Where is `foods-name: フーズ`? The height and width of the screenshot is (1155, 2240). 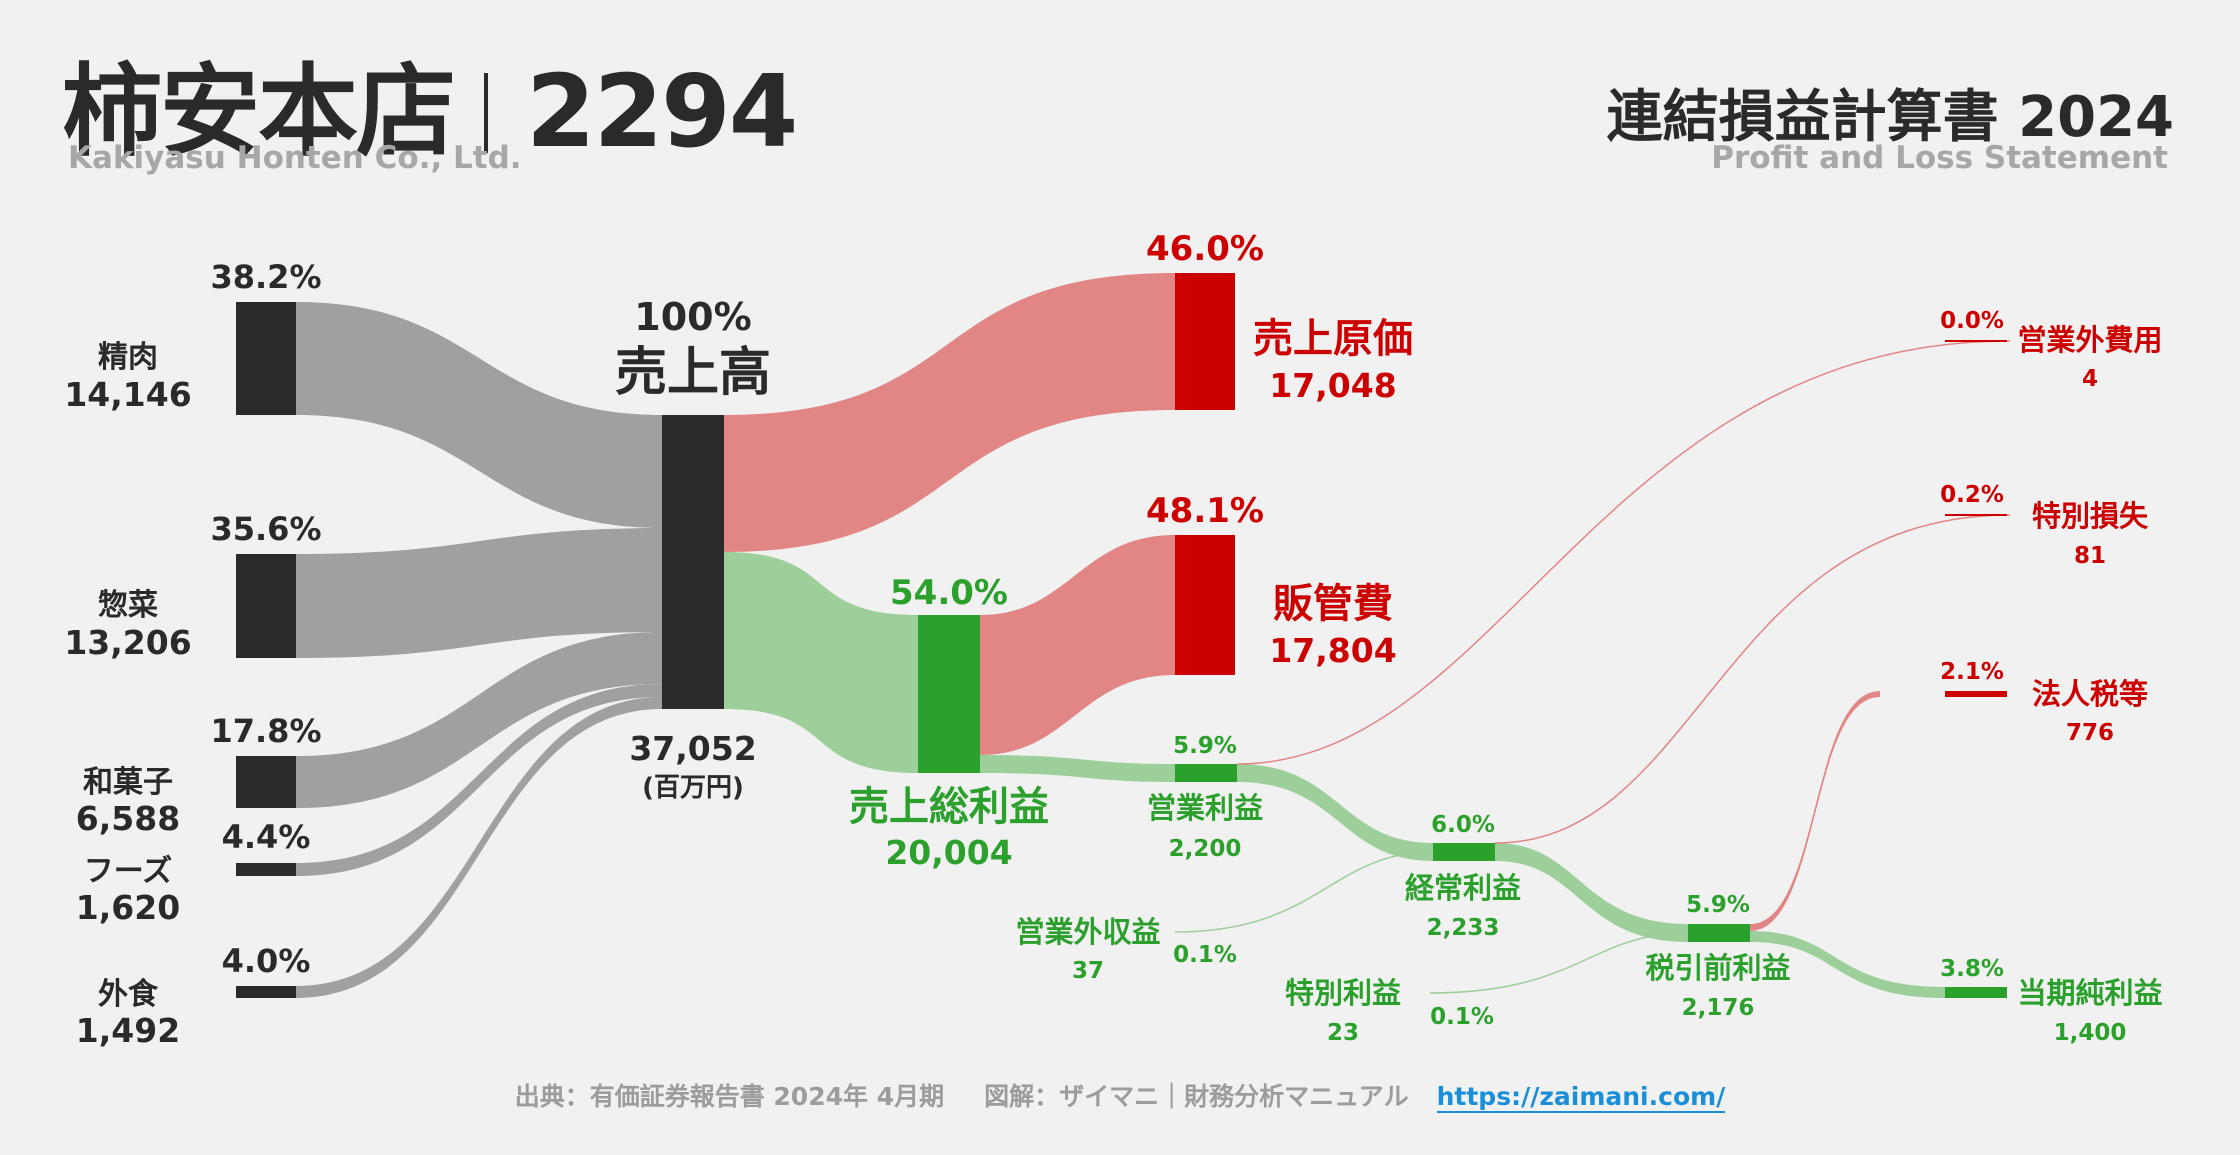
foods-name: フーズ is located at coordinates (128, 871).